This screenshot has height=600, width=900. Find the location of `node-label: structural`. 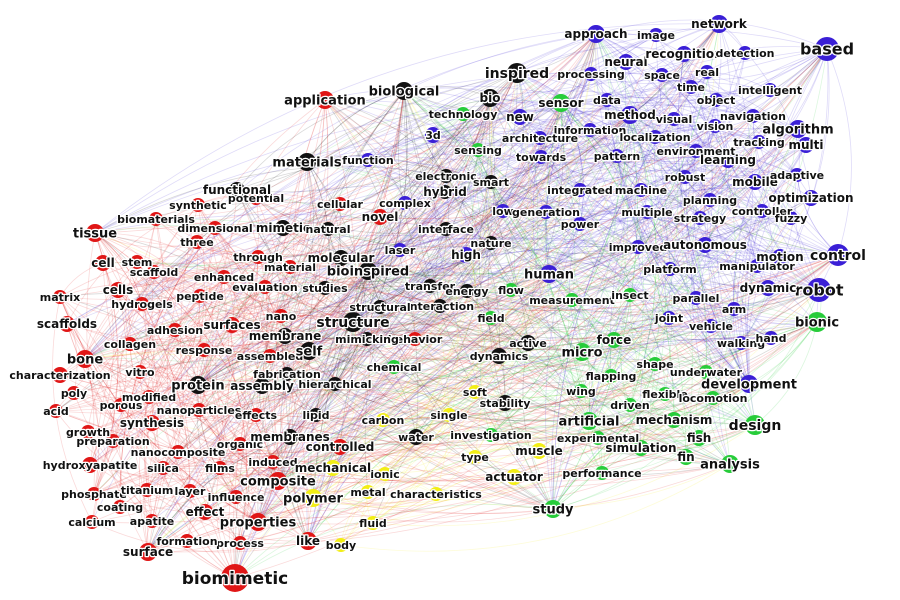

node-label: structural is located at coordinates (379, 307).